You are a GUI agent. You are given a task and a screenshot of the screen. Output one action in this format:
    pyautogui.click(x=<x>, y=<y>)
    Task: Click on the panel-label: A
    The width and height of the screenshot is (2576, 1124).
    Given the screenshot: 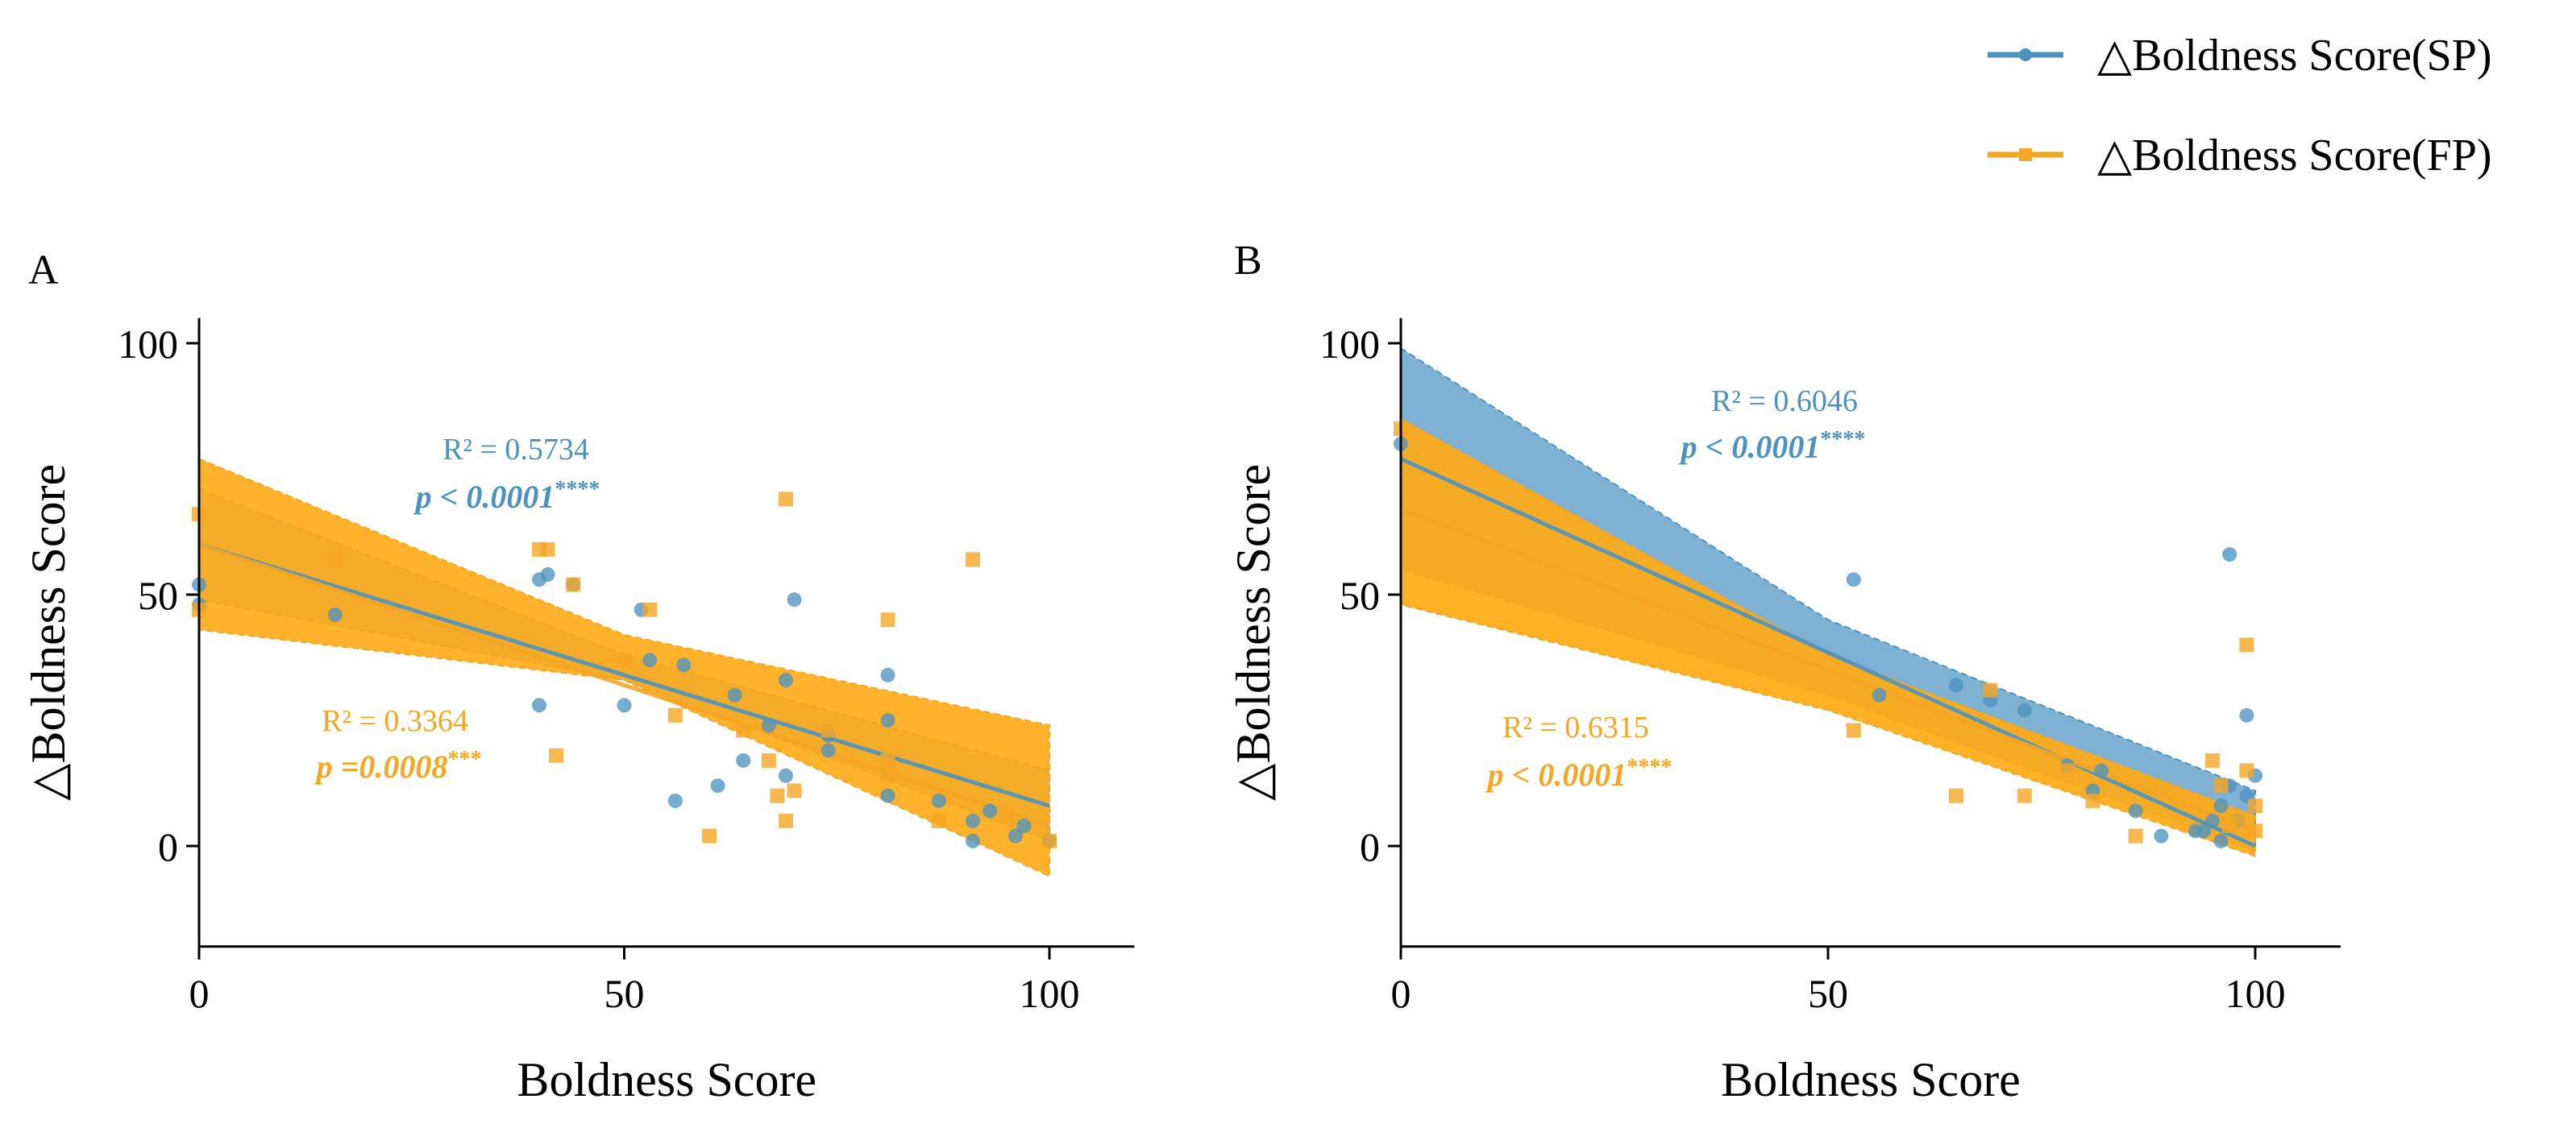 What is the action you would take?
    pyautogui.click(x=43, y=270)
    